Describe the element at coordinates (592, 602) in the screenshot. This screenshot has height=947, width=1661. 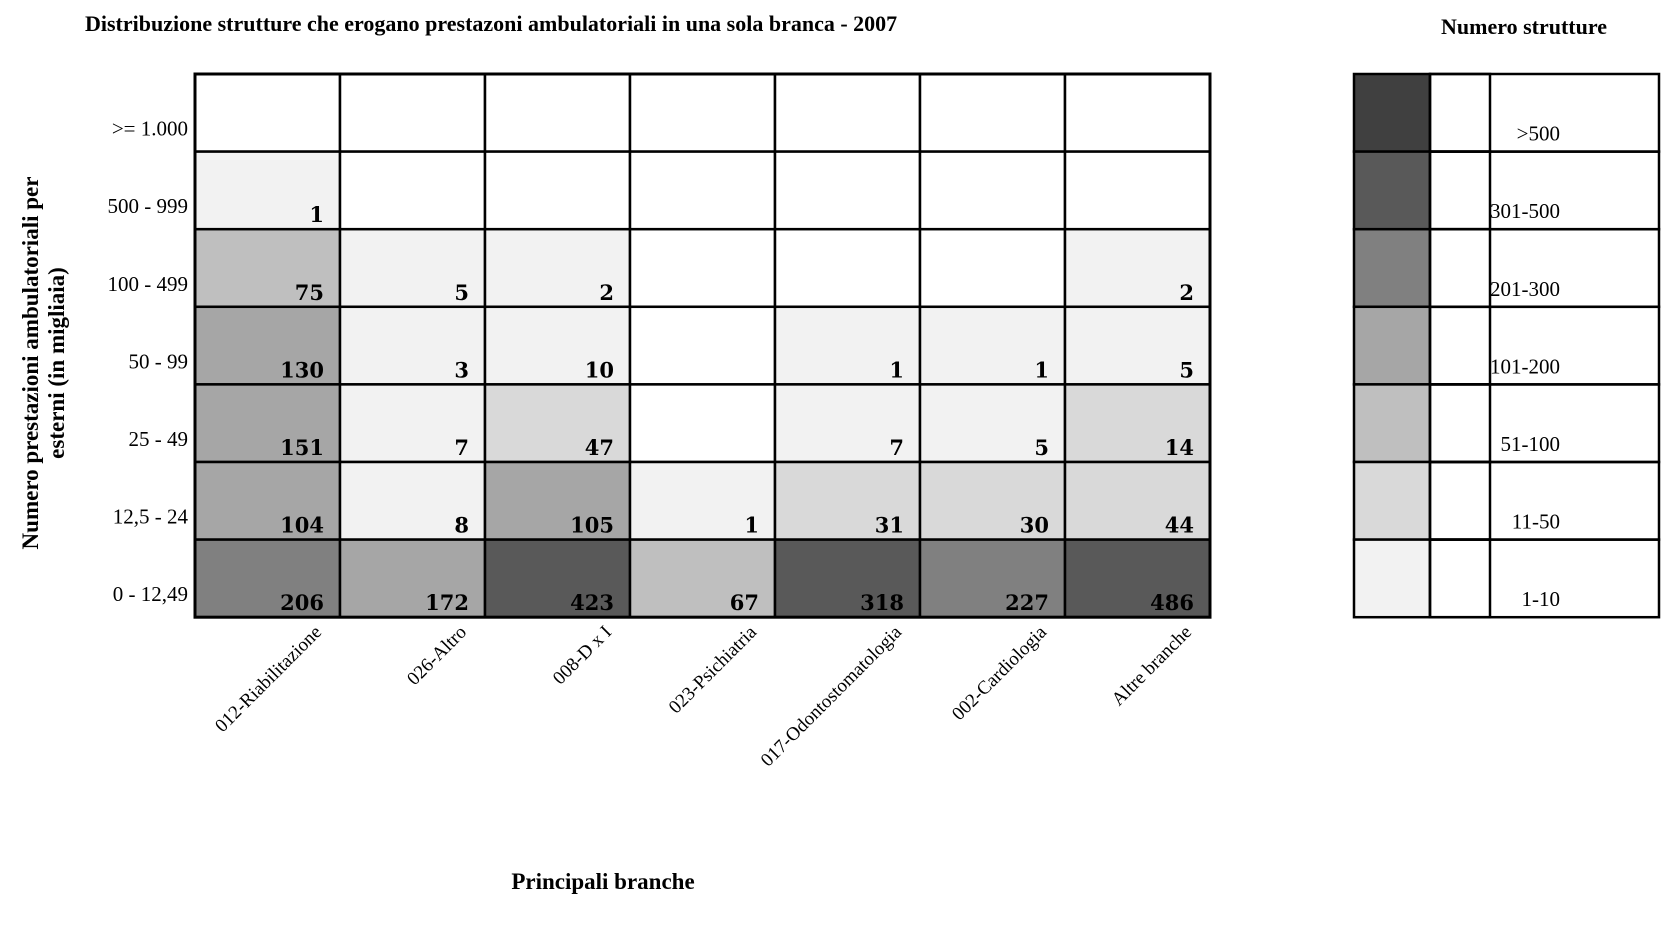
I see `cell-value-label: 423` at that location.